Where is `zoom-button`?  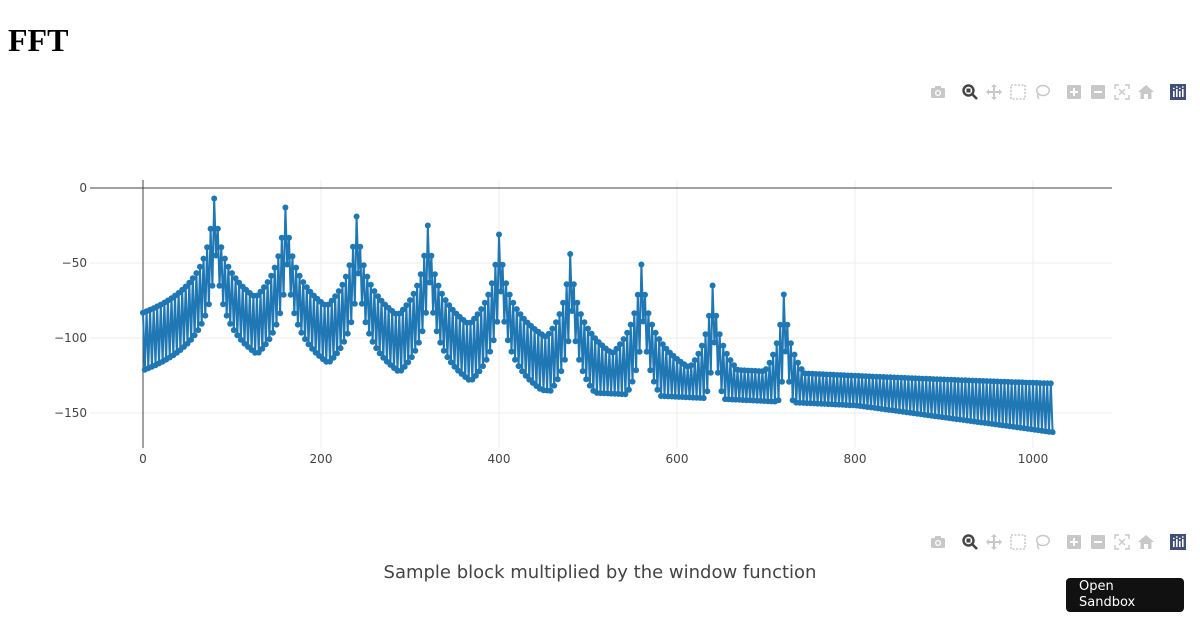 zoom-button is located at coordinates (970, 542).